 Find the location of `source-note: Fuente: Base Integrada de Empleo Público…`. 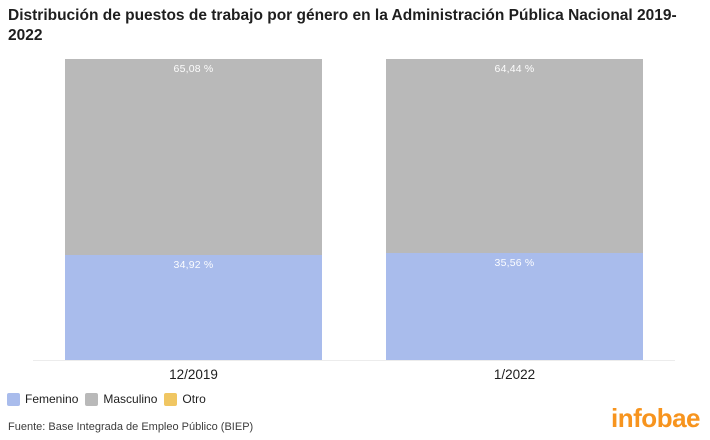

source-note: Fuente: Base Integrada de Empleo Público… is located at coordinates (131, 427).